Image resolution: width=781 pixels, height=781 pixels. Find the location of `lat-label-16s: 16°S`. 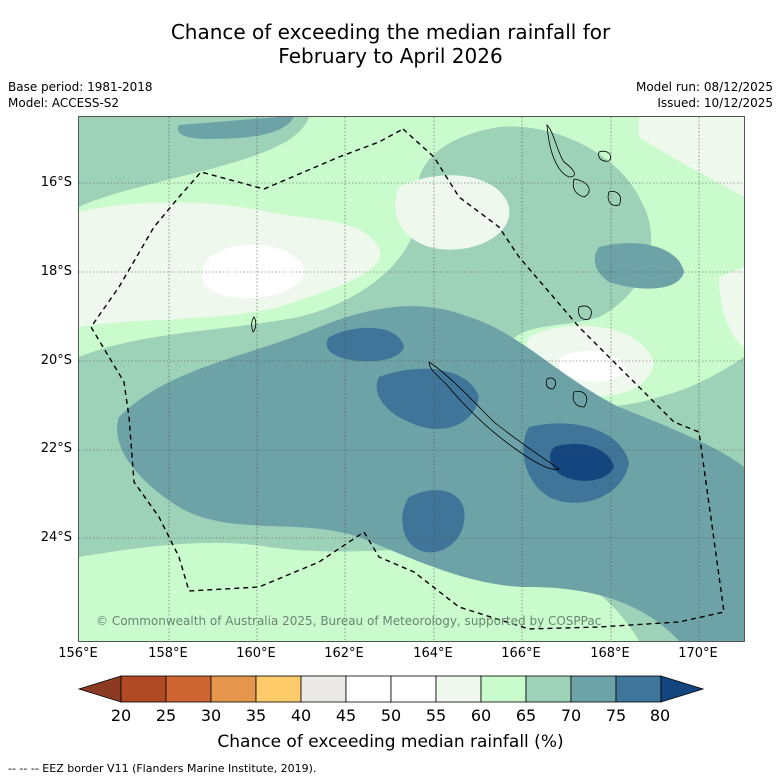

lat-label-16s: 16°S is located at coordinates (56, 182).